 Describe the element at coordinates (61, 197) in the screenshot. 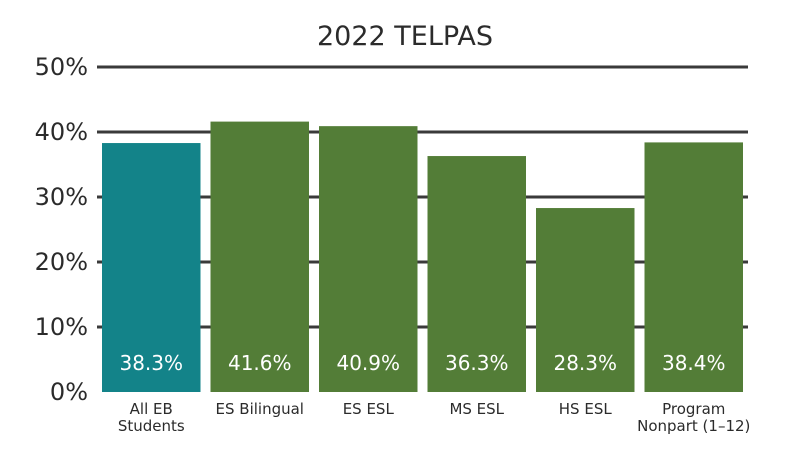

I see `y-tick-label: 30%` at that location.